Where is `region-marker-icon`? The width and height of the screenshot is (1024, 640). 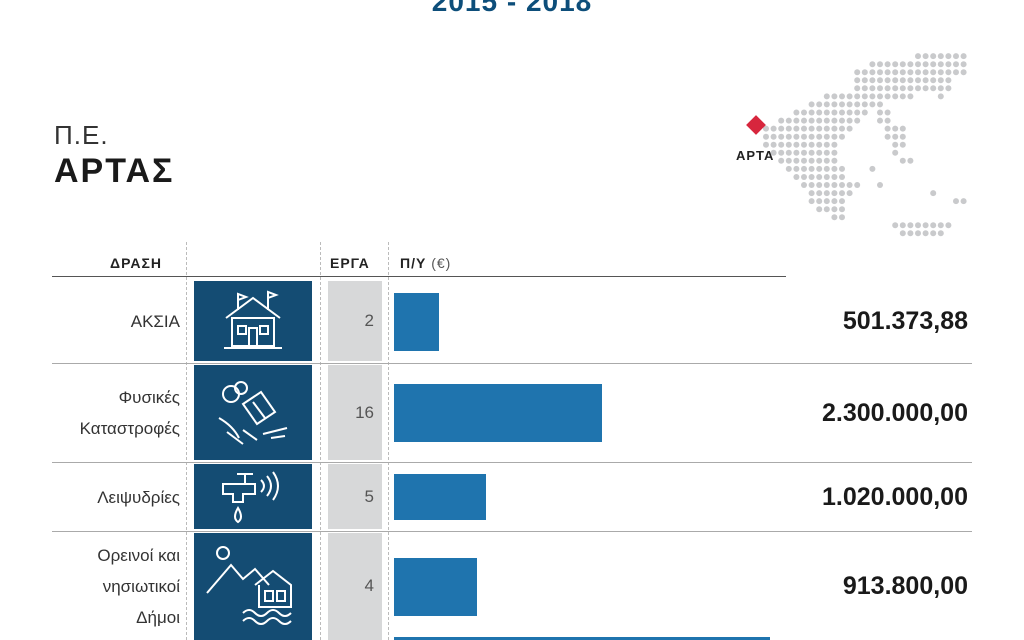
region-marker-icon is located at coordinates (756, 125).